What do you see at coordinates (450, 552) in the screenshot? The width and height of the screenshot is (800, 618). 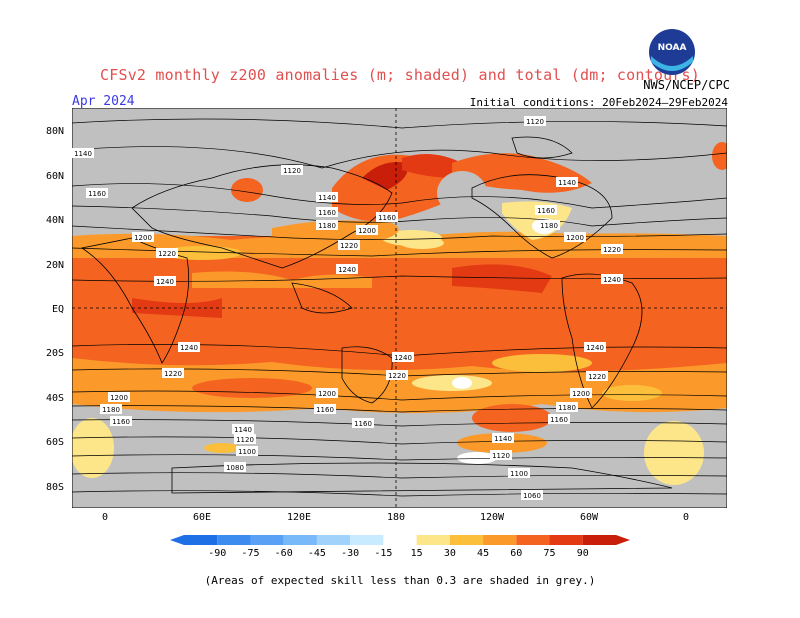 I see `colorbar-tick-label: 30` at bounding box center [450, 552].